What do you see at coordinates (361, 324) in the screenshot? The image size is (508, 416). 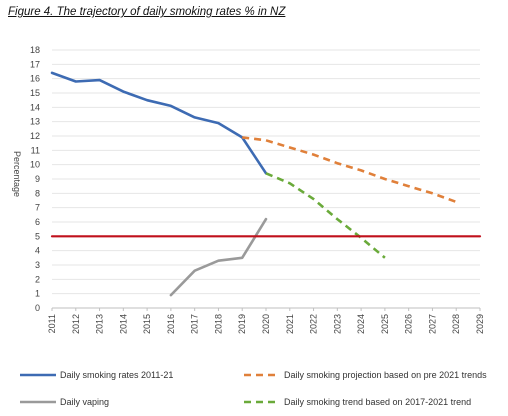 I see `x-tick-label: 2024` at bounding box center [361, 324].